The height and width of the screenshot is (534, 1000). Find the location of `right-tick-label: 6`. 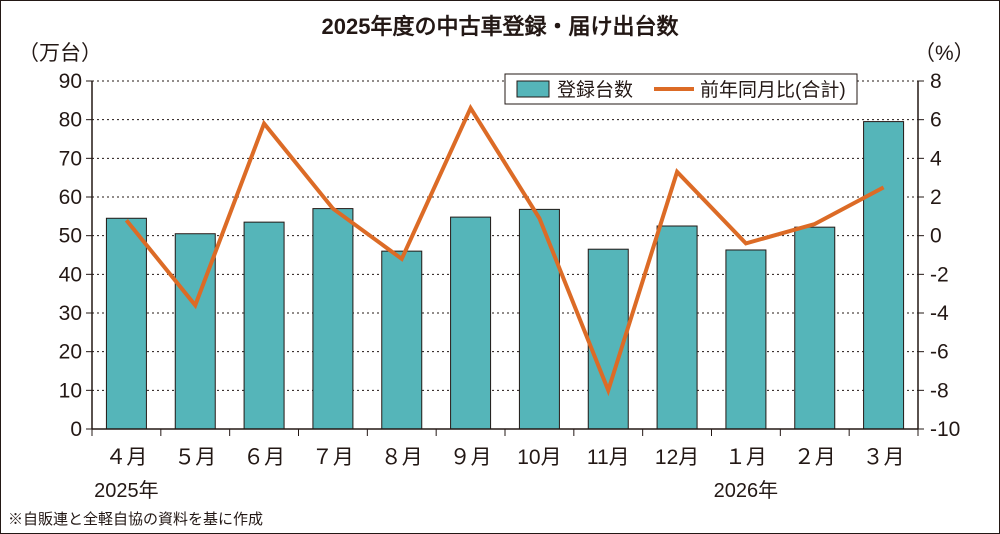

right-tick-label: 6 is located at coordinates (936, 120).